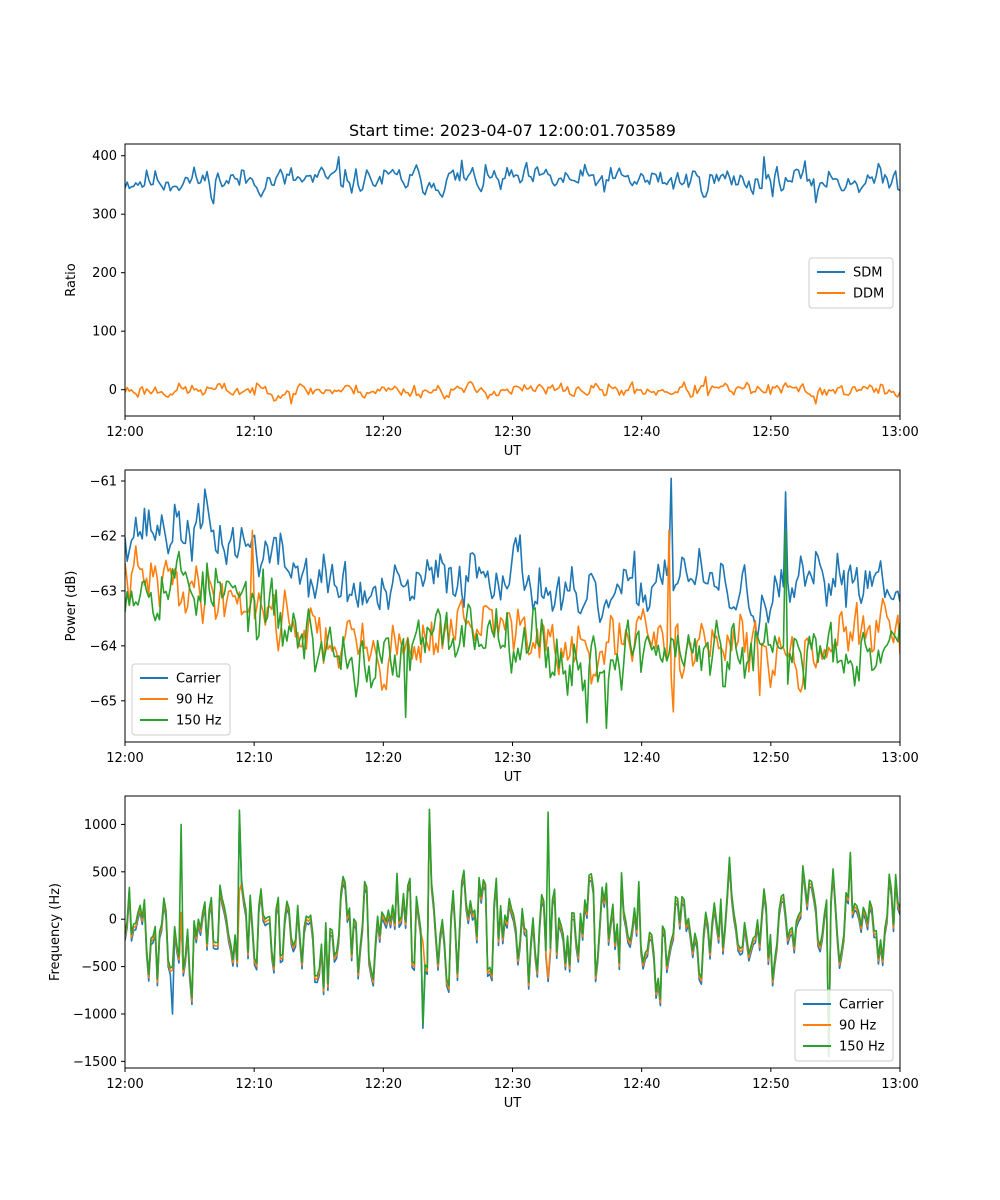 The image size is (1000, 1200). What do you see at coordinates (104, 156) in the screenshot?
I see `y-tick-label: 400` at bounding box center [104, 156].